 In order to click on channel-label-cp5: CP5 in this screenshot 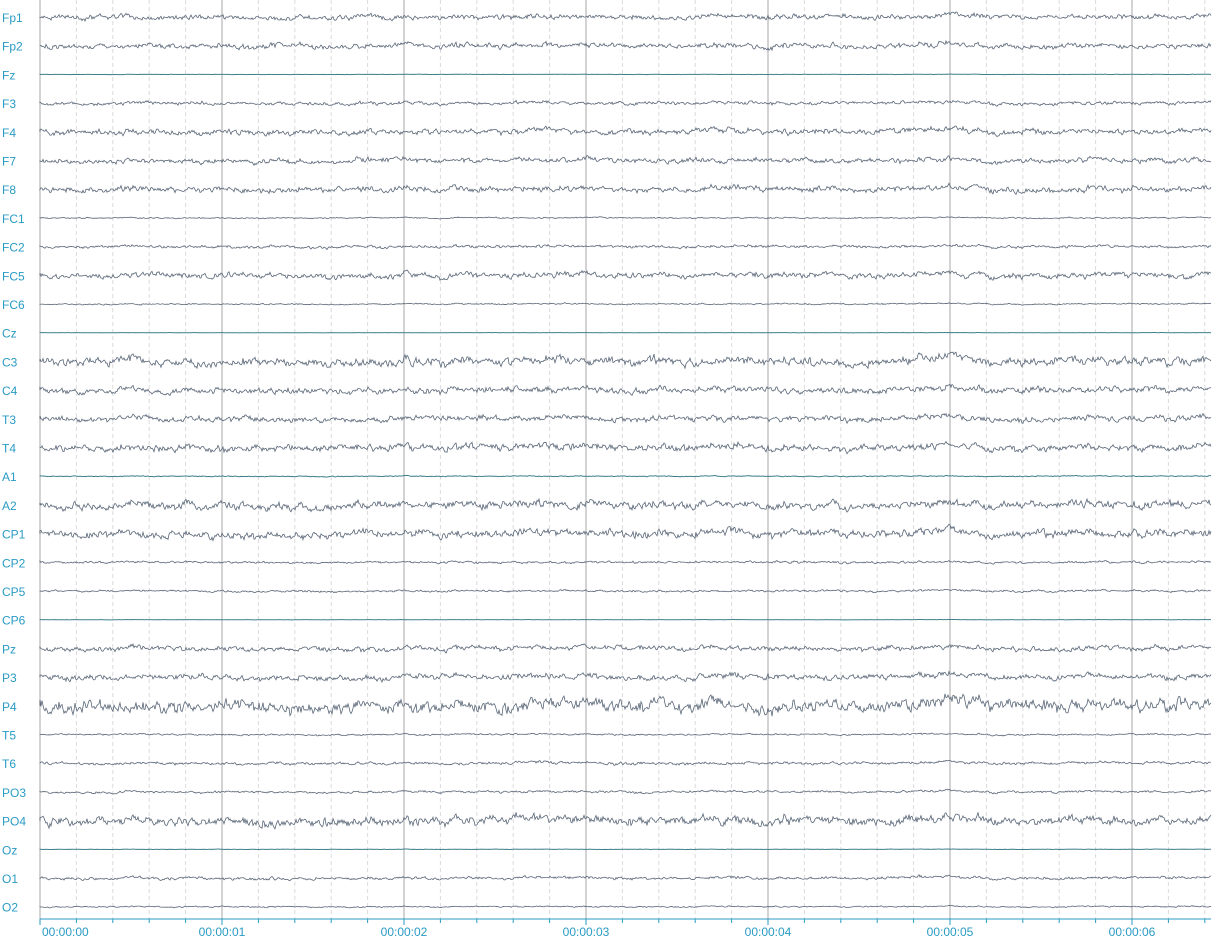, I will do `click(14, 592)`.